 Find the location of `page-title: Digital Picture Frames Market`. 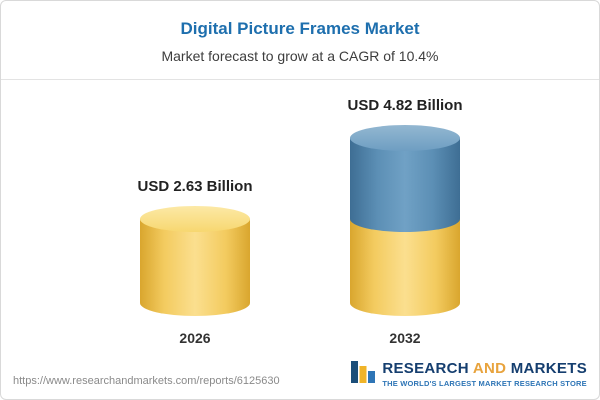

page-title: Digital Picture Frames Market is located at coordinates (300, 28).